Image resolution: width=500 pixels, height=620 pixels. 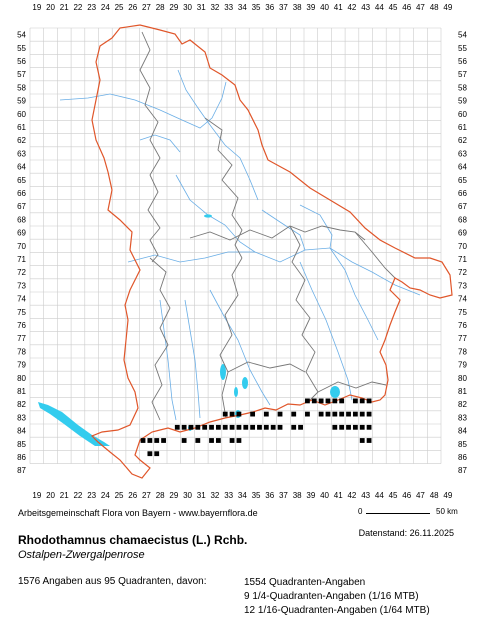 What do you see at coordinates (462, 101) in the screenshot?
I see `y-tick-label: 59` at bounding box center [462, 101].